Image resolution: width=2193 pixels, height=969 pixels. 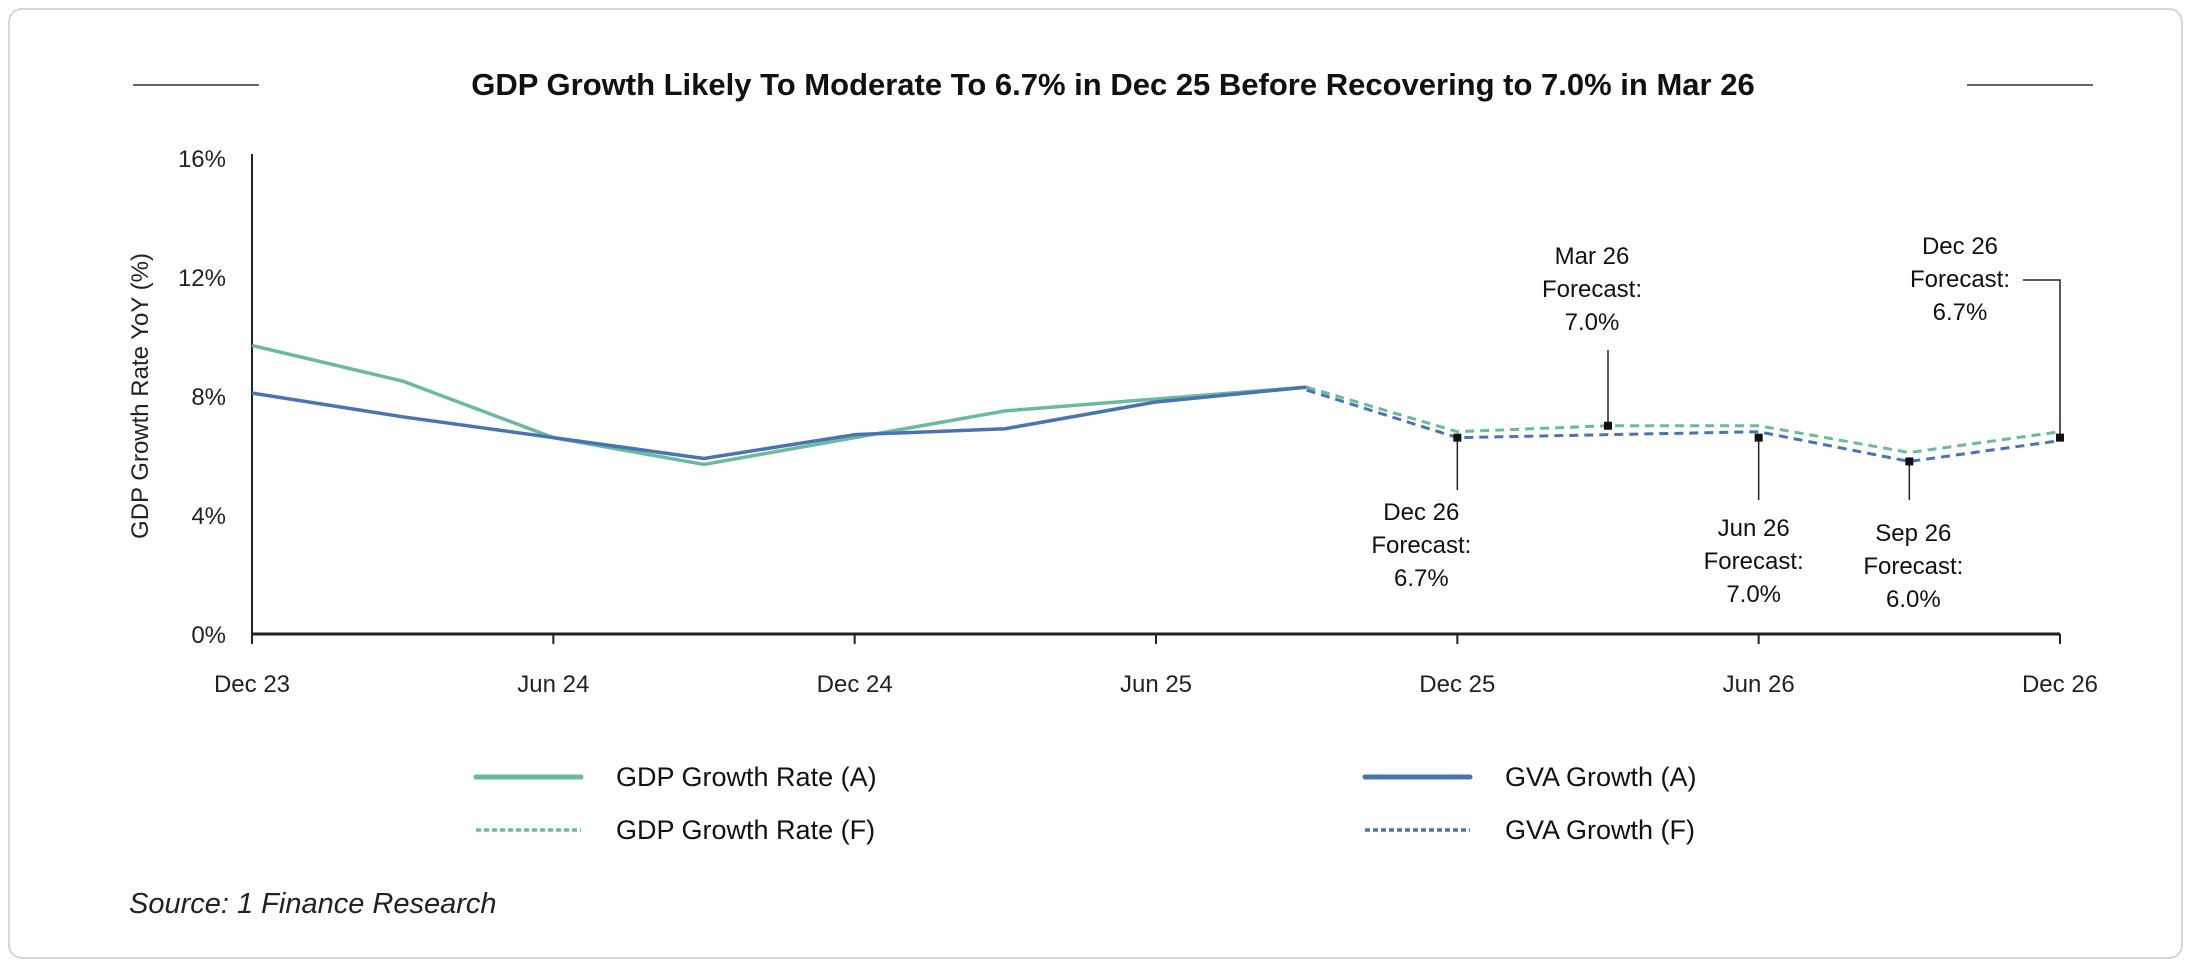 I want to click on source-note: Source: 1 Finance Research, so click(x=313, y=904).